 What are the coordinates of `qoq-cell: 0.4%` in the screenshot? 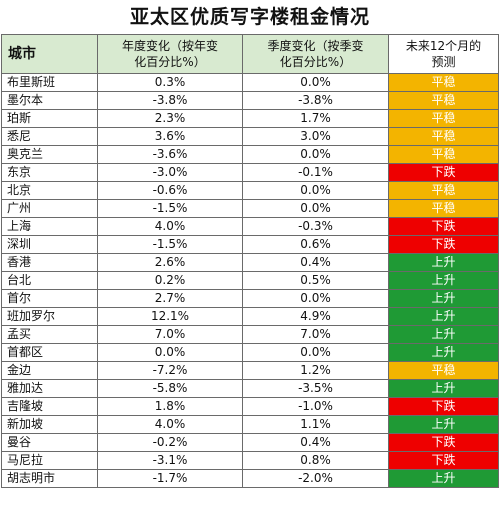 It's located at (315, 262).